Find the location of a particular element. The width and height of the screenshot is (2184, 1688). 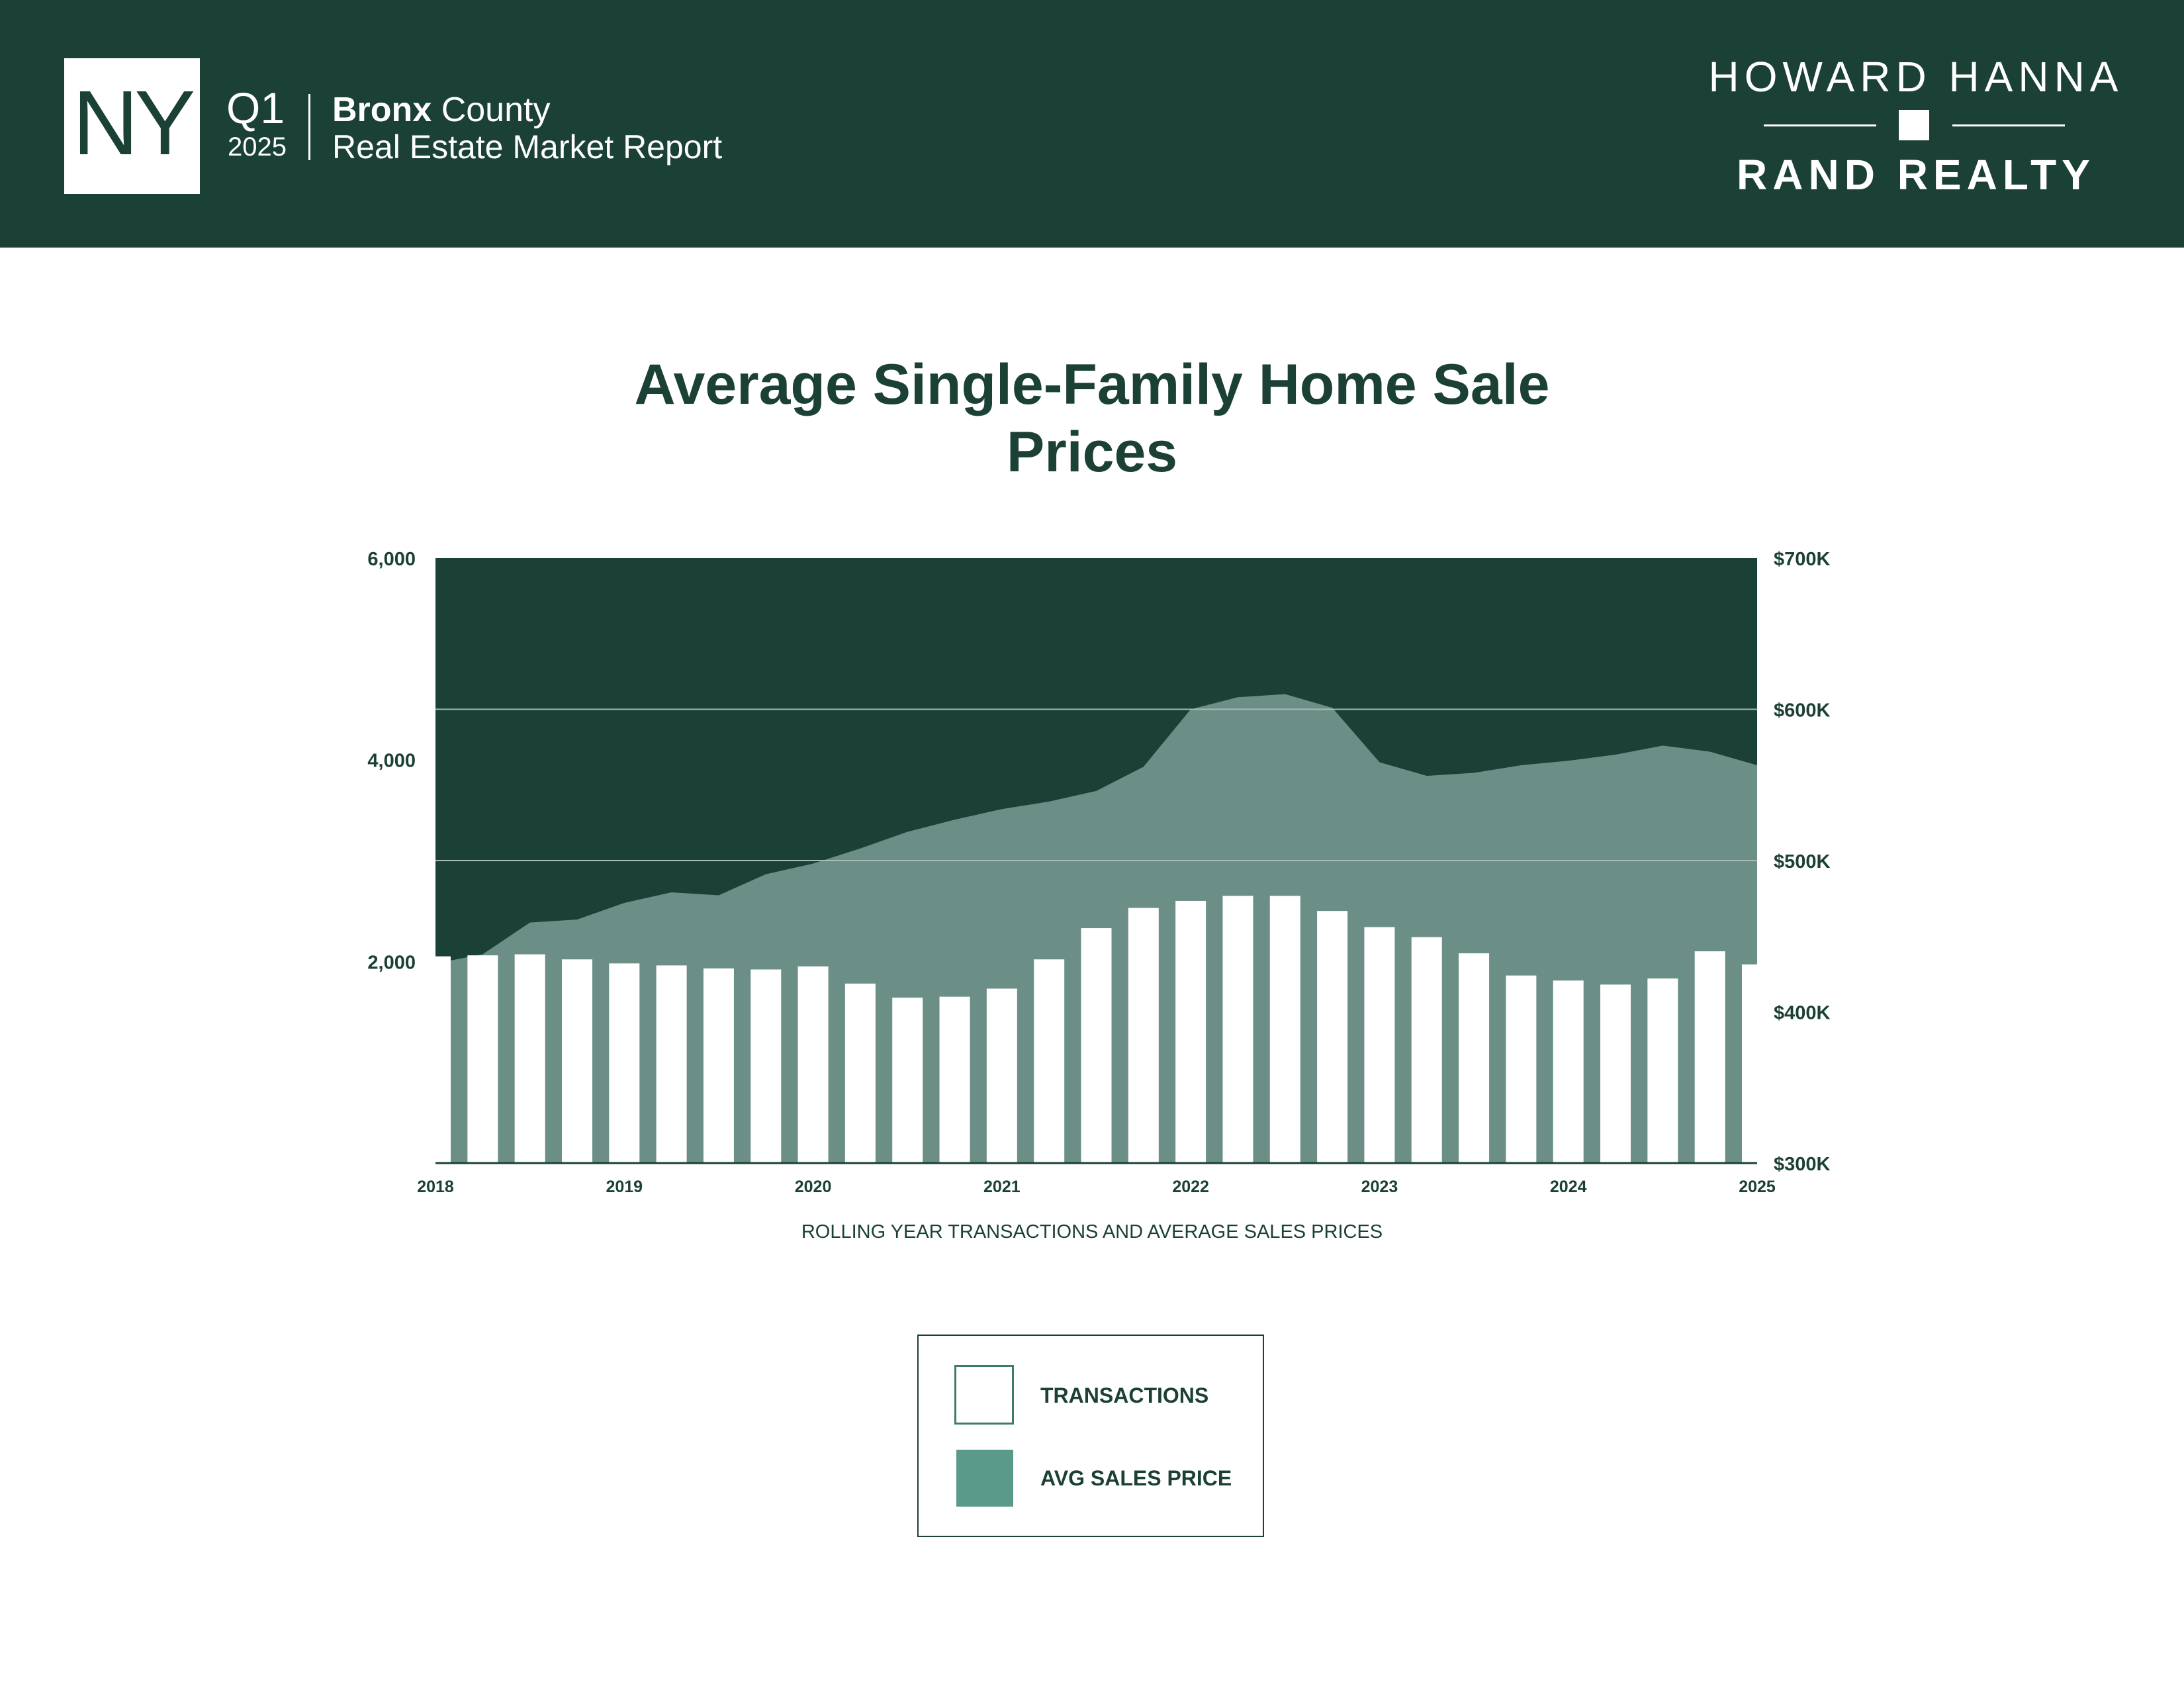

county-title: Bronx County is located at coordinates (441, 110).